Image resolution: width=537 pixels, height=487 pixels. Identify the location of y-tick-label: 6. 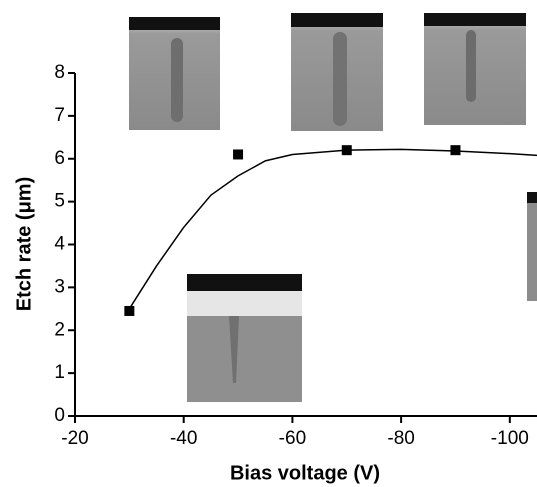
(59, 158).